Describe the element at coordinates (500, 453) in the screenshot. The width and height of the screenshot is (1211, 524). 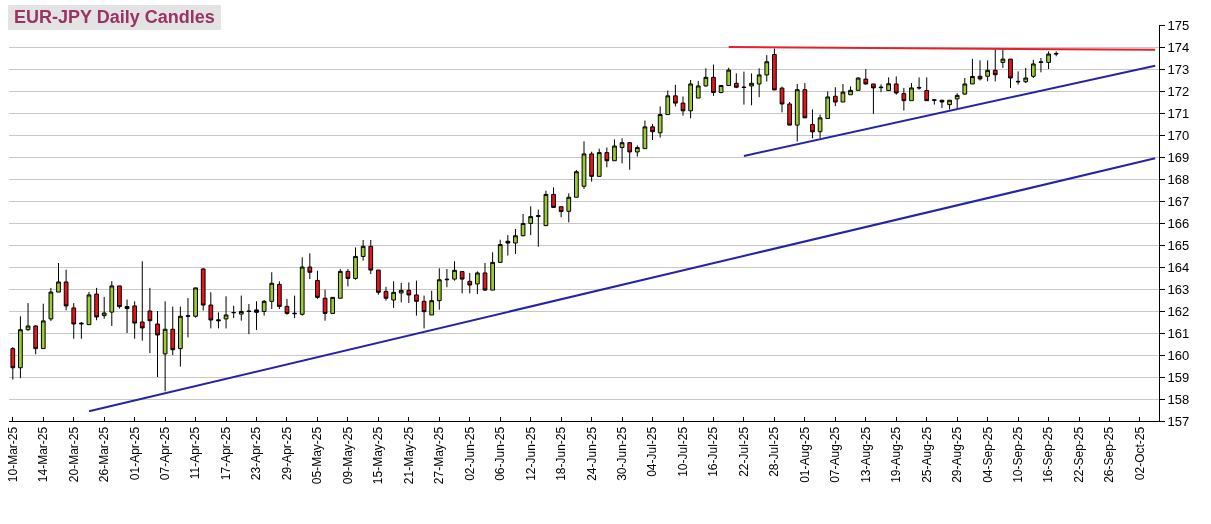
I see `x-tick-label: 06-Jun-25` at that location.